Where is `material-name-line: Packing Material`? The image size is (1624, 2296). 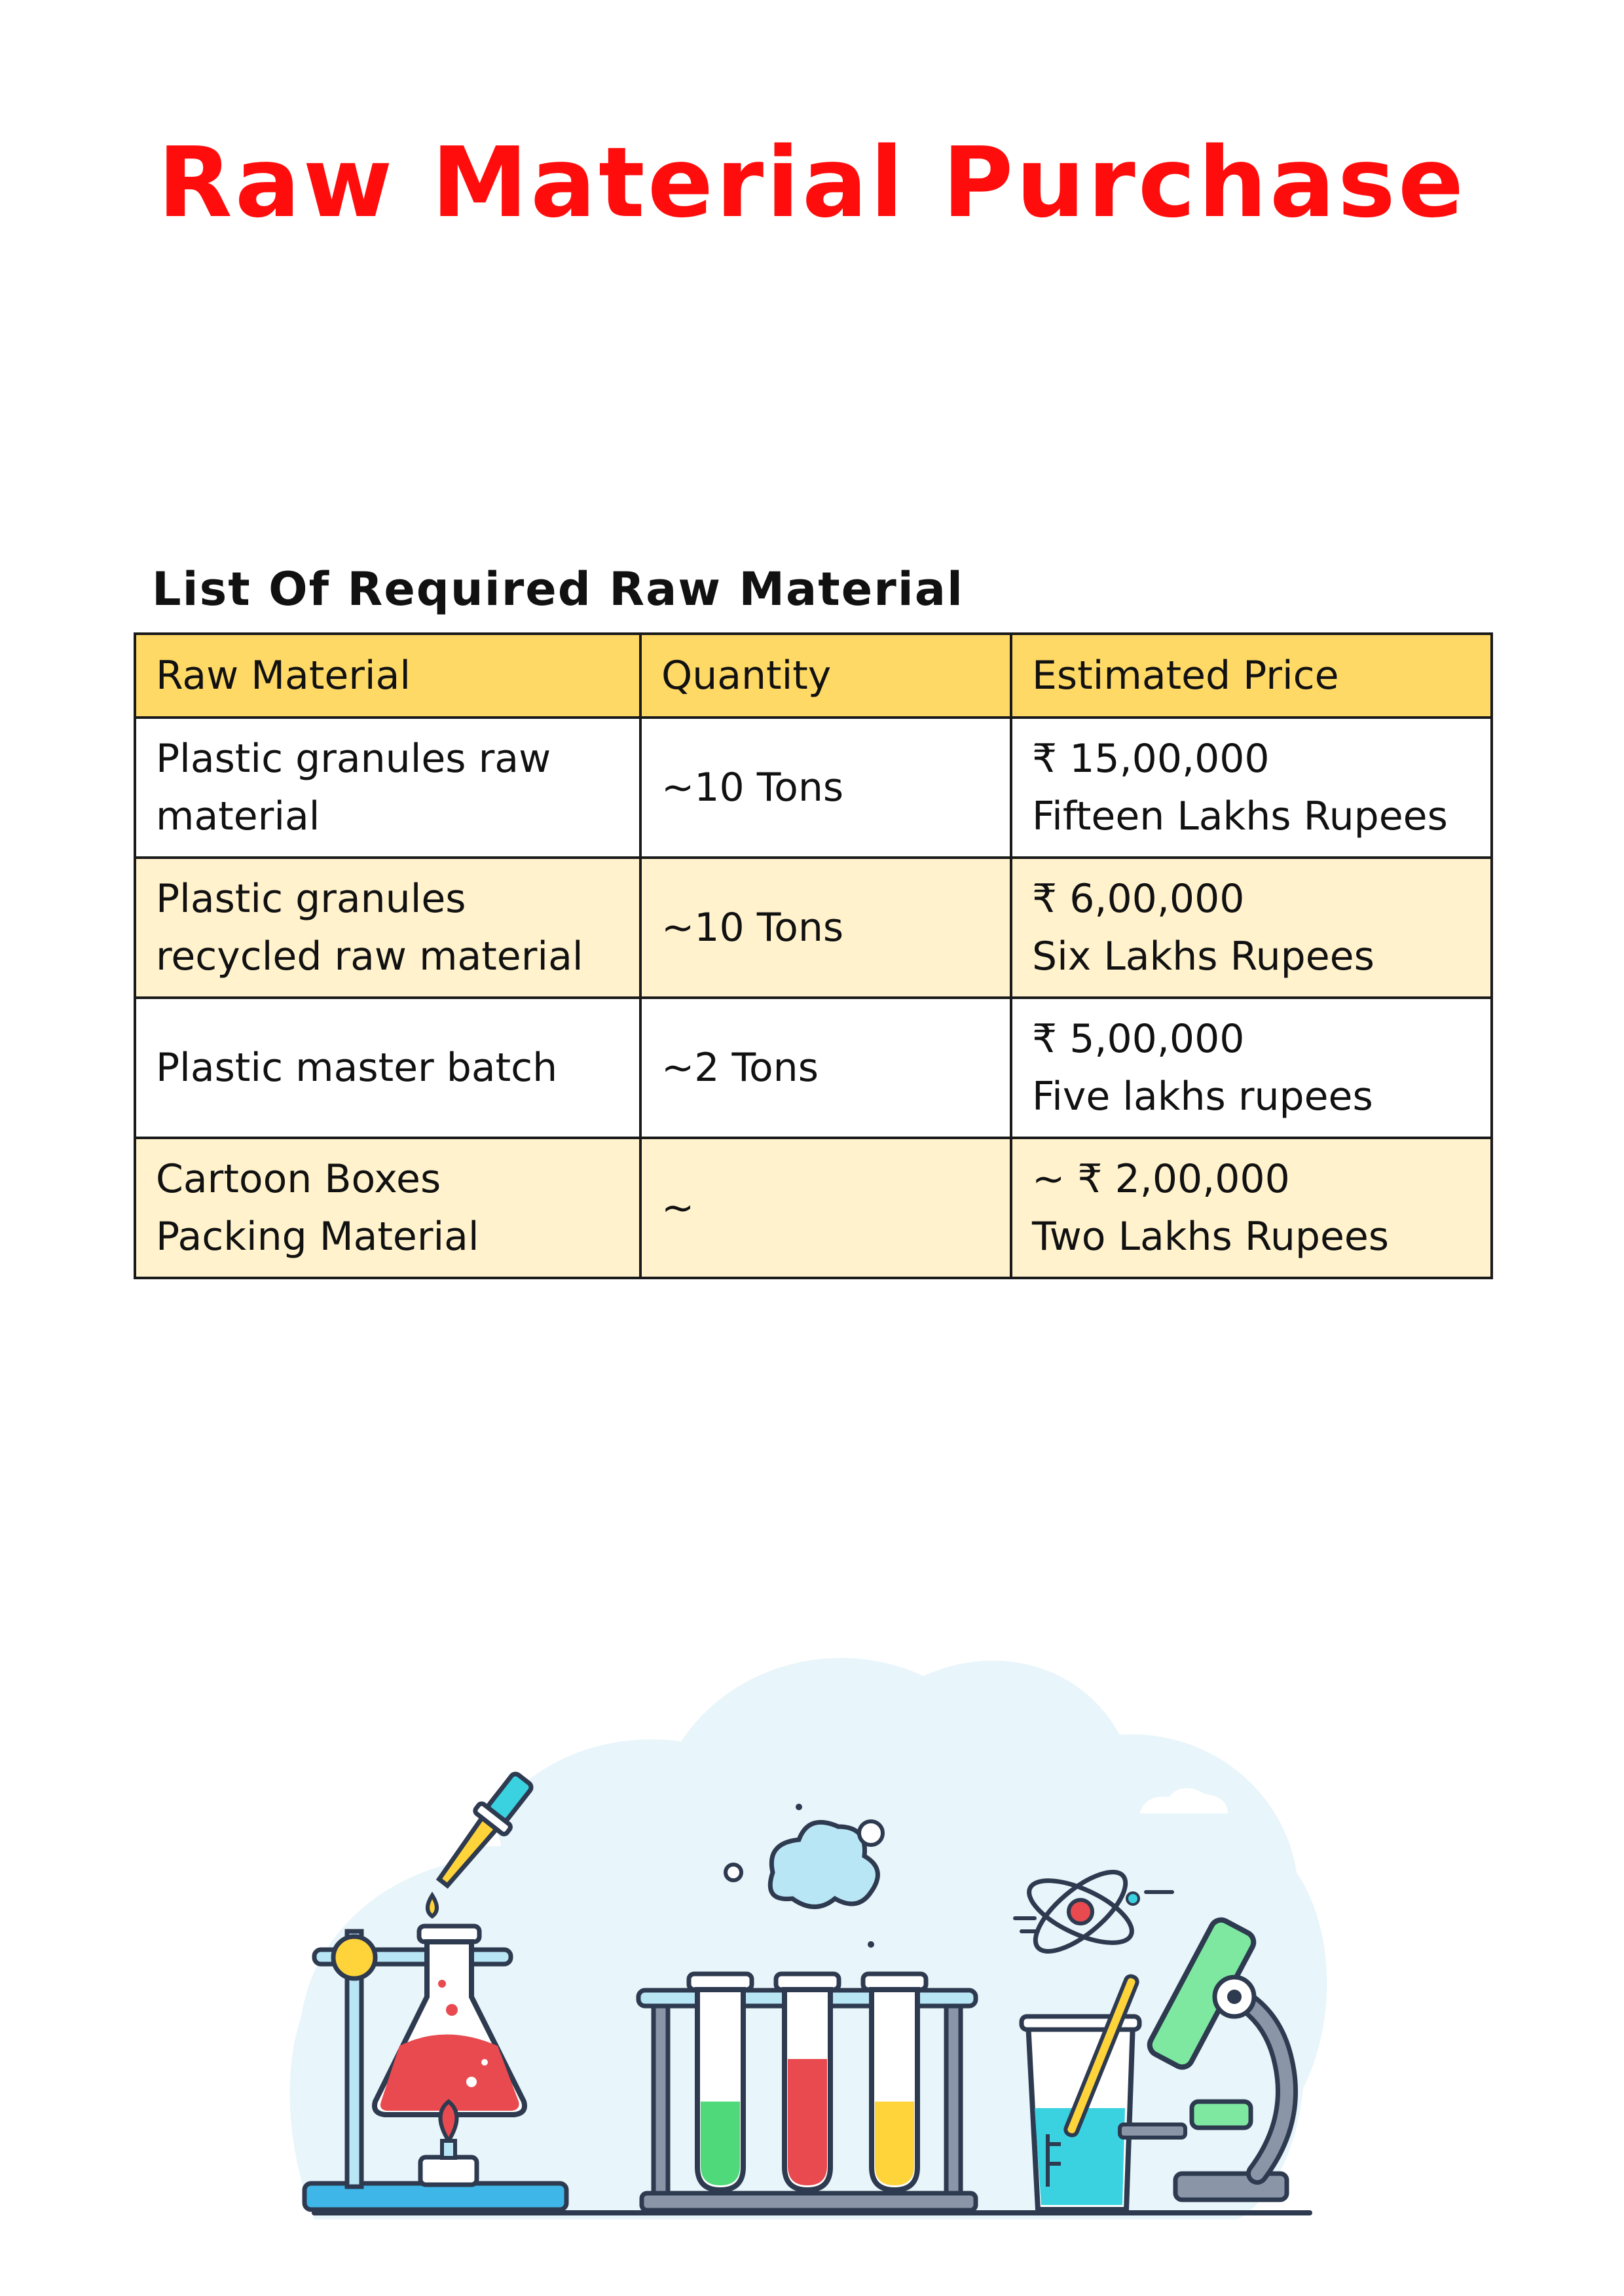 material-name-line: Packing Material is located at coordinates (317, 1237).